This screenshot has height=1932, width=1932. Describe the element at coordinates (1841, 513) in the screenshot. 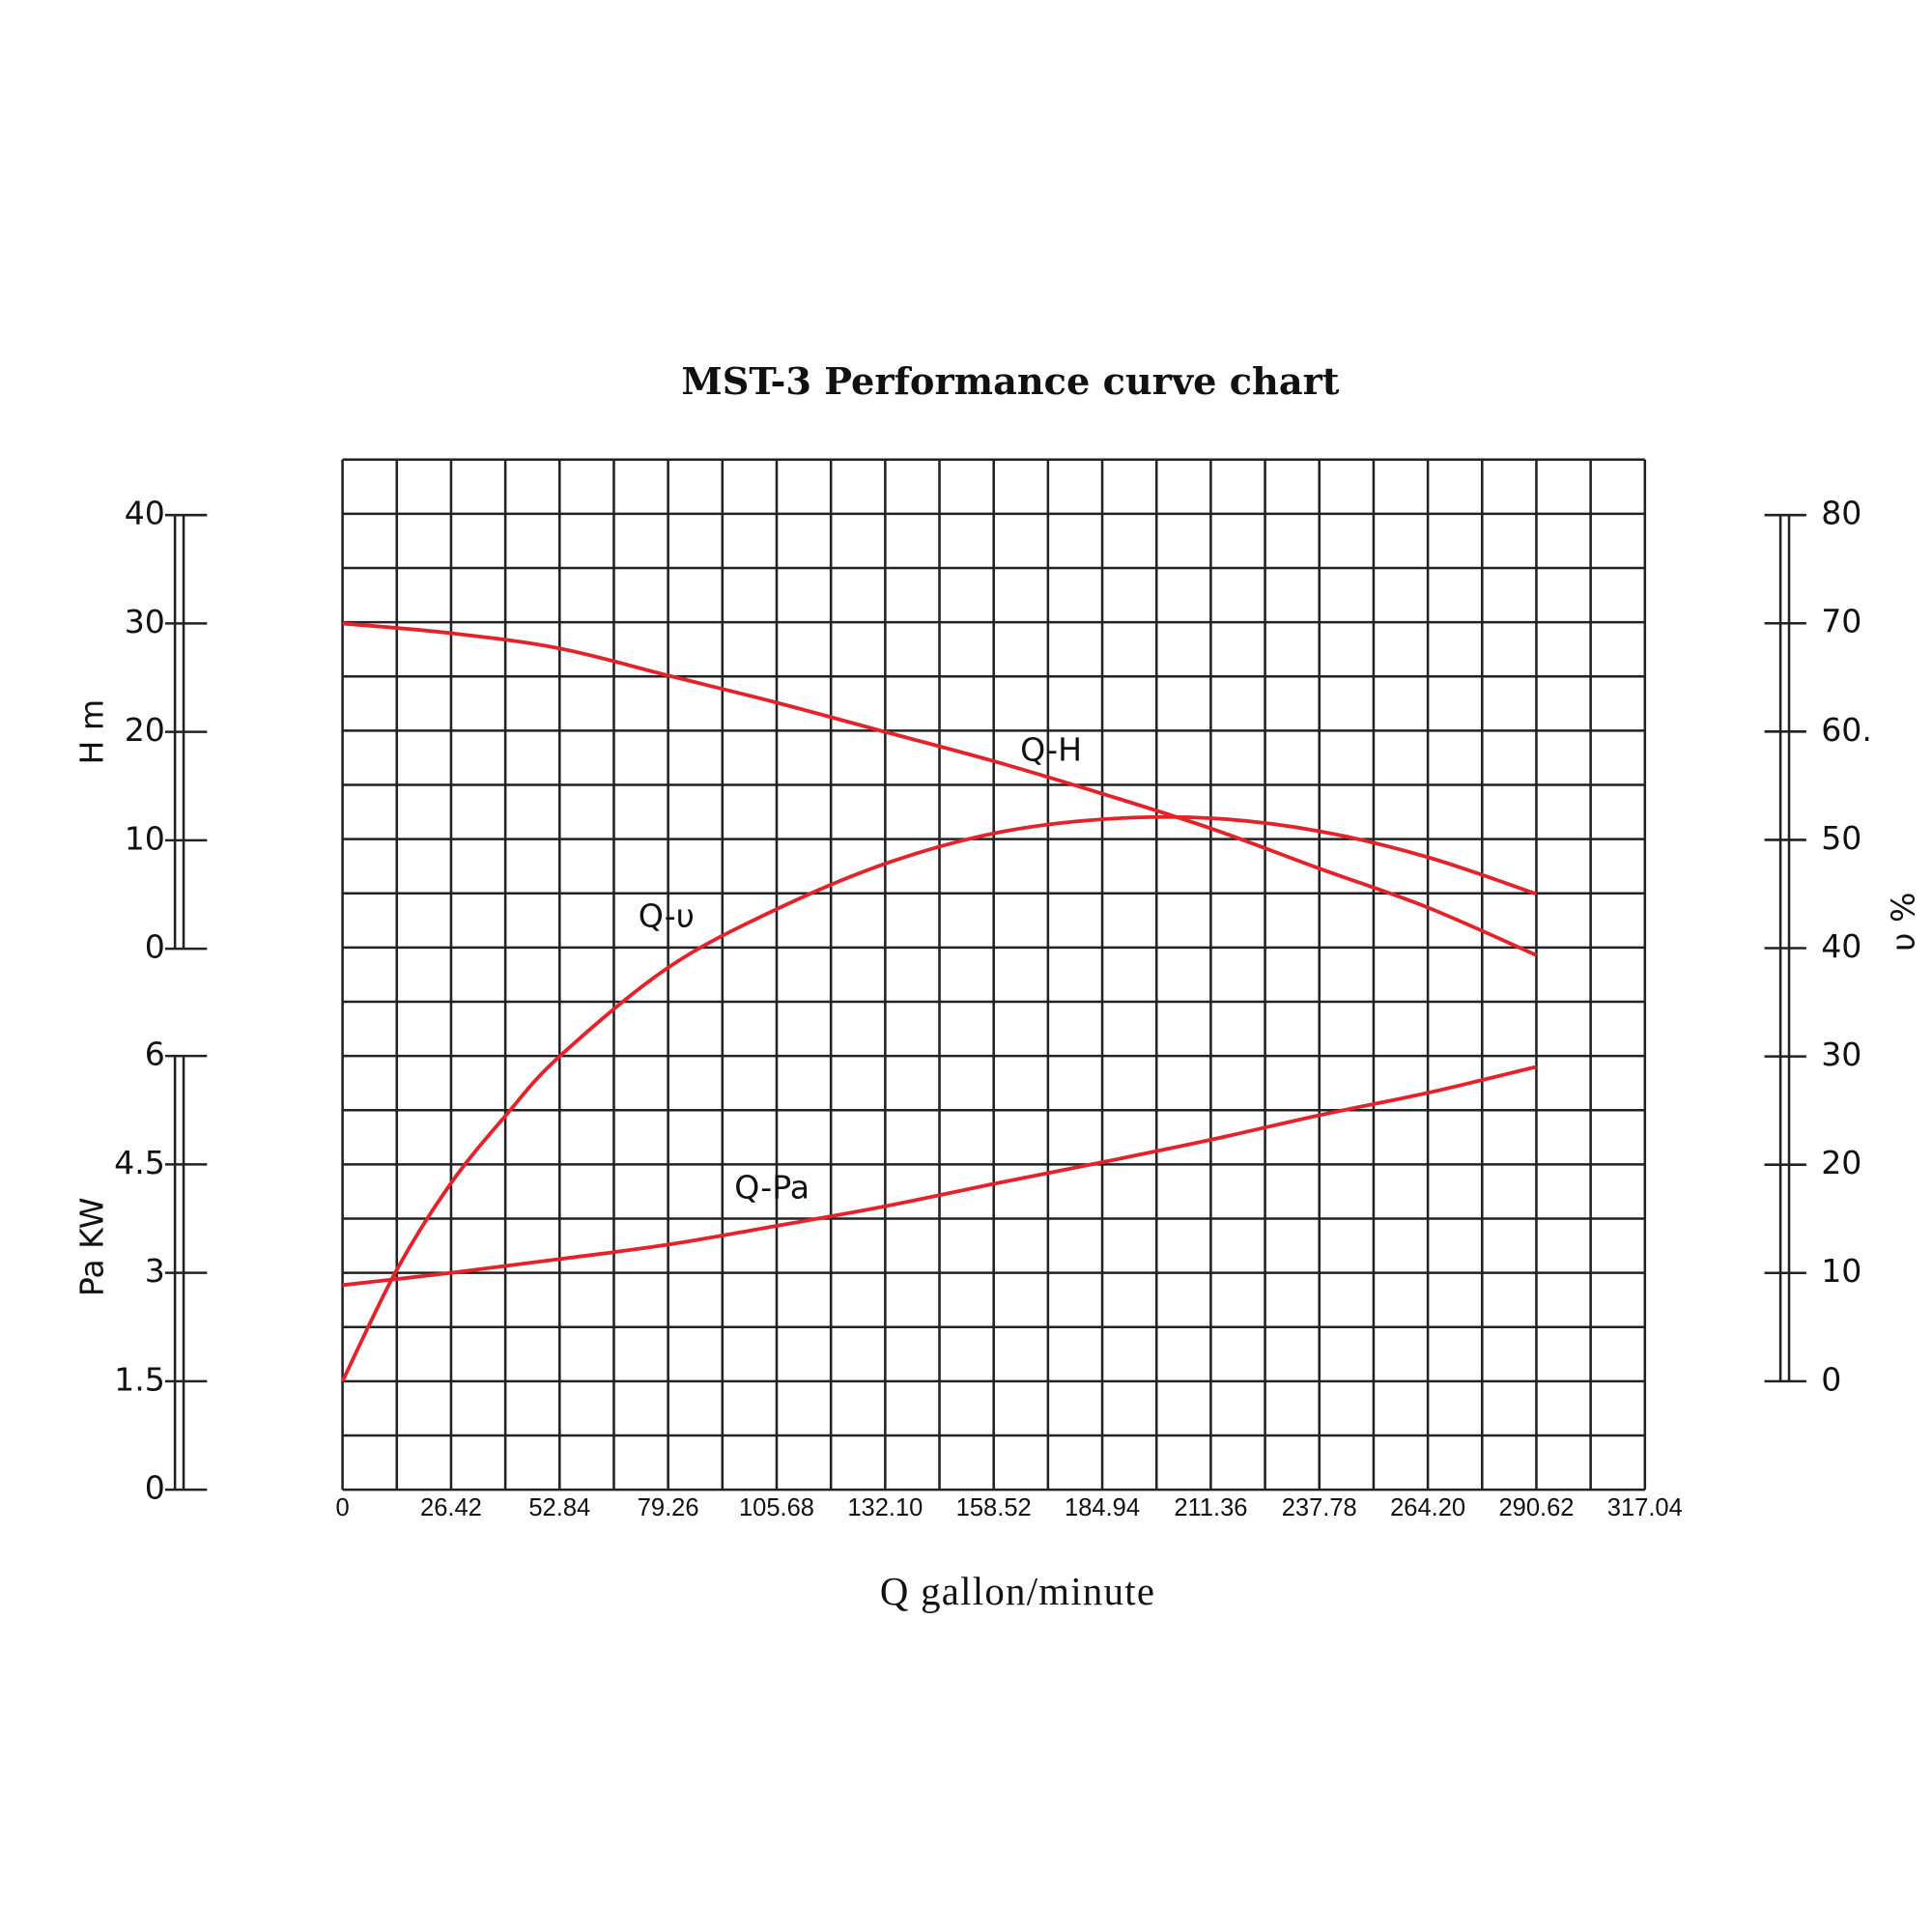

I see `y-tick-label: 80` at that location.